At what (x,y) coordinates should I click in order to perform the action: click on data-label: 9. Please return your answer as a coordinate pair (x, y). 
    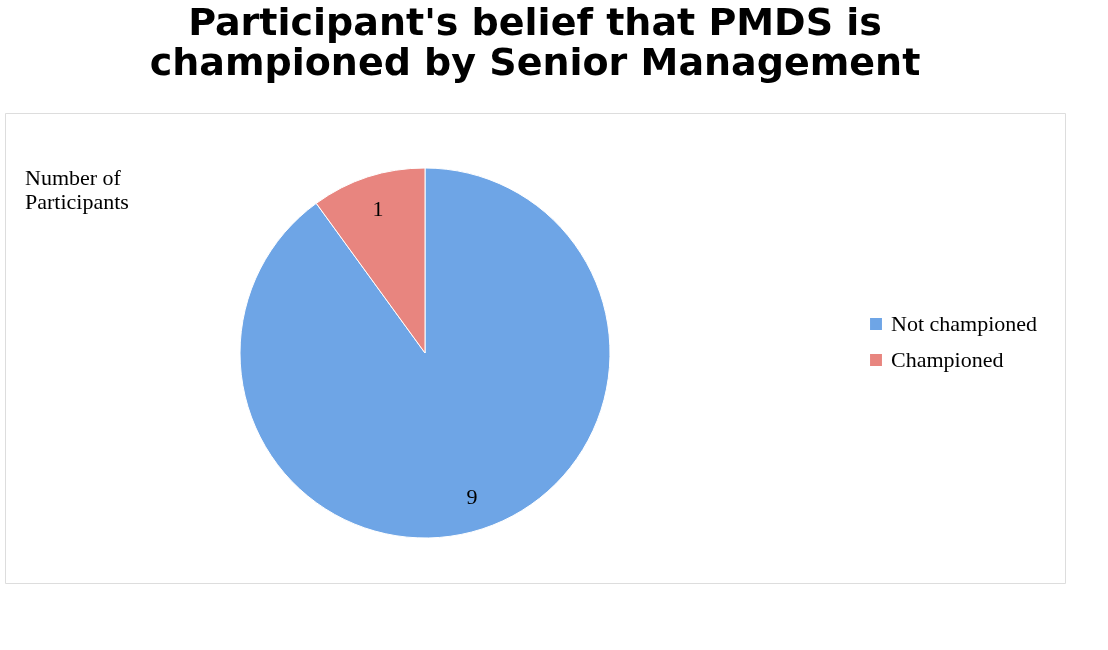
    Looking at the image, I should click on (472, 497).